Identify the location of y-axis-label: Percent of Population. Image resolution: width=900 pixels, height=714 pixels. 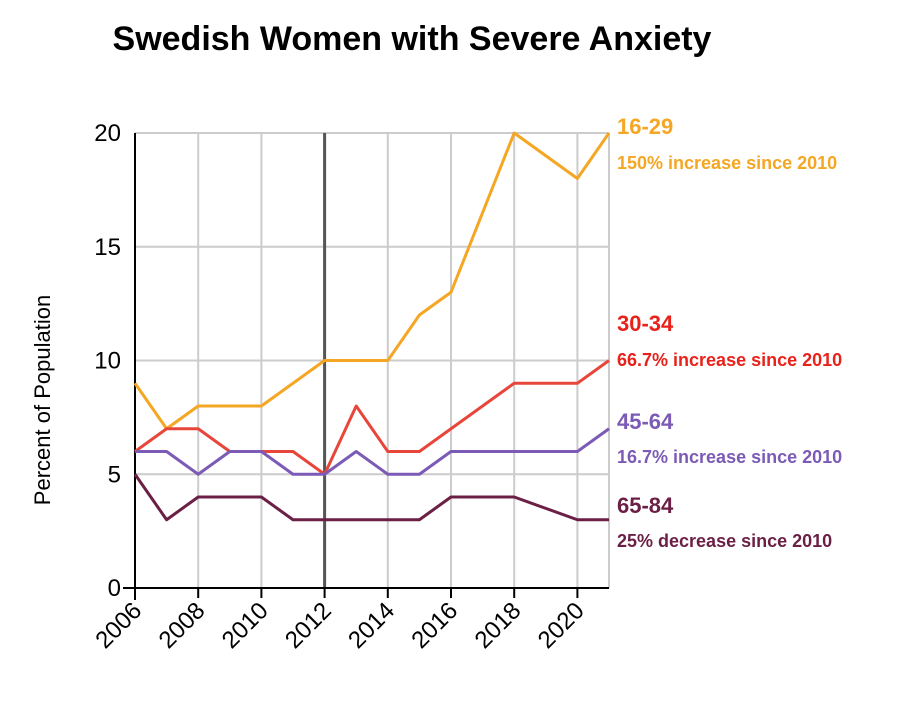
(42, 400).